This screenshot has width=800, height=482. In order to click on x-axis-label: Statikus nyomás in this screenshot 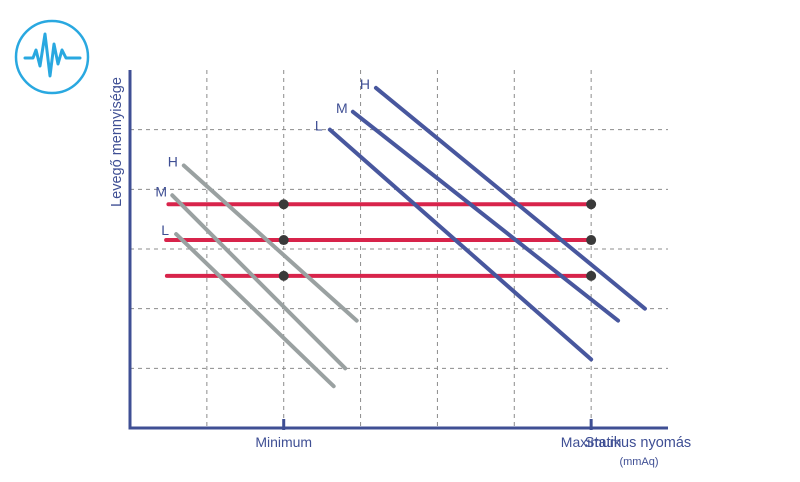, I will do `click(638, 443)`.